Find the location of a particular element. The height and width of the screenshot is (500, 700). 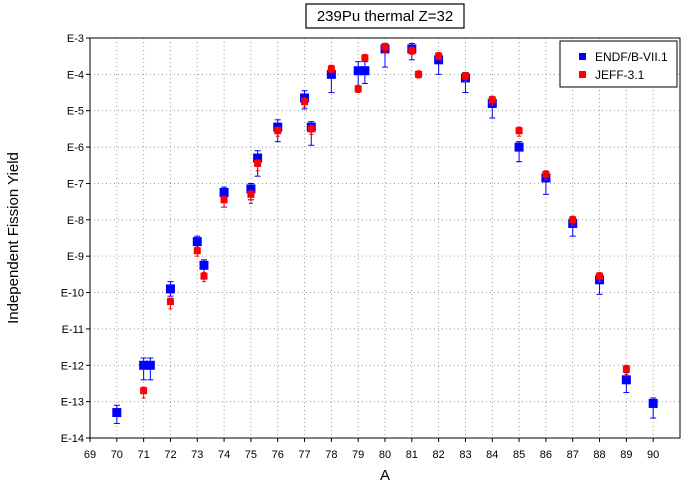

y-tick-label: E-12 is located at coordinates (72, 366).